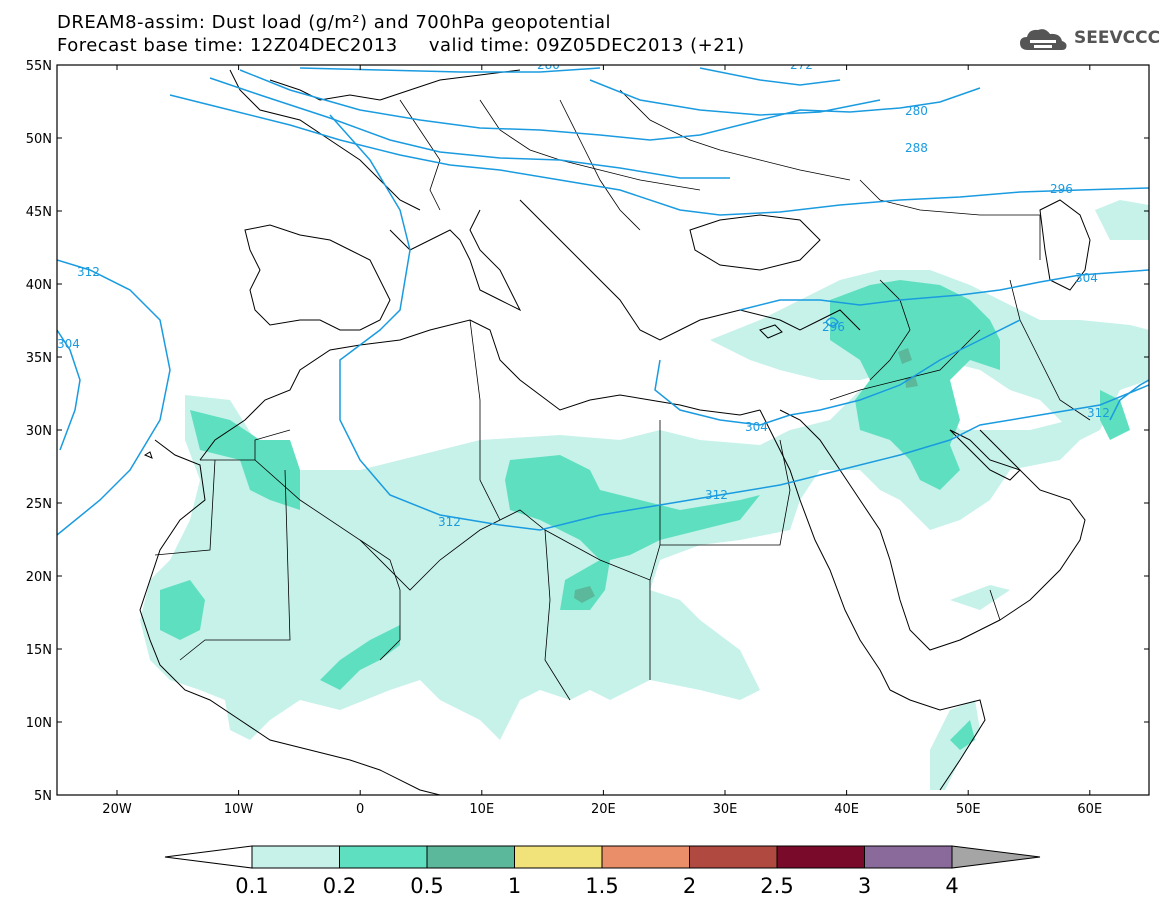  Describe the element at coordinates (951, 886) in the screenshot. I see `colorbar-tick-label: 4` at that location.